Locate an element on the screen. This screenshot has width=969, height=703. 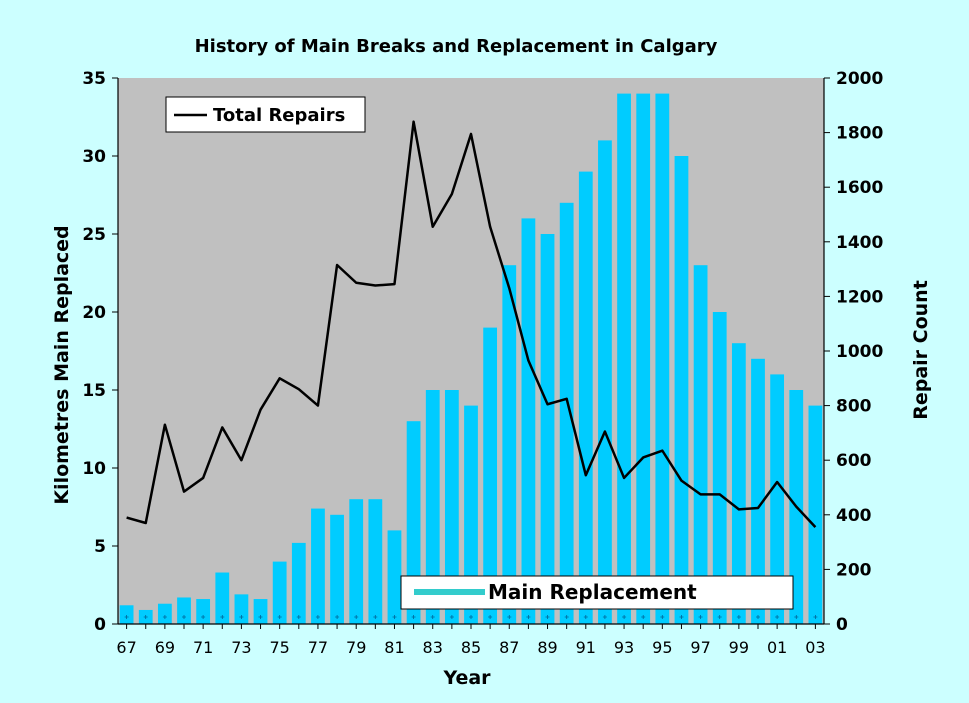
right-tick-label: 1600 is located at coordinates (859, 188).